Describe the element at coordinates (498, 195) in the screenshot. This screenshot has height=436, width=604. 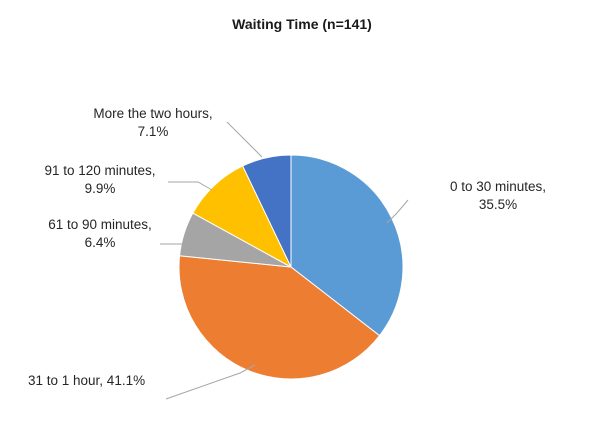
I see `slice-label-0: 0 to 30 minutes, 35.5%` at that location.